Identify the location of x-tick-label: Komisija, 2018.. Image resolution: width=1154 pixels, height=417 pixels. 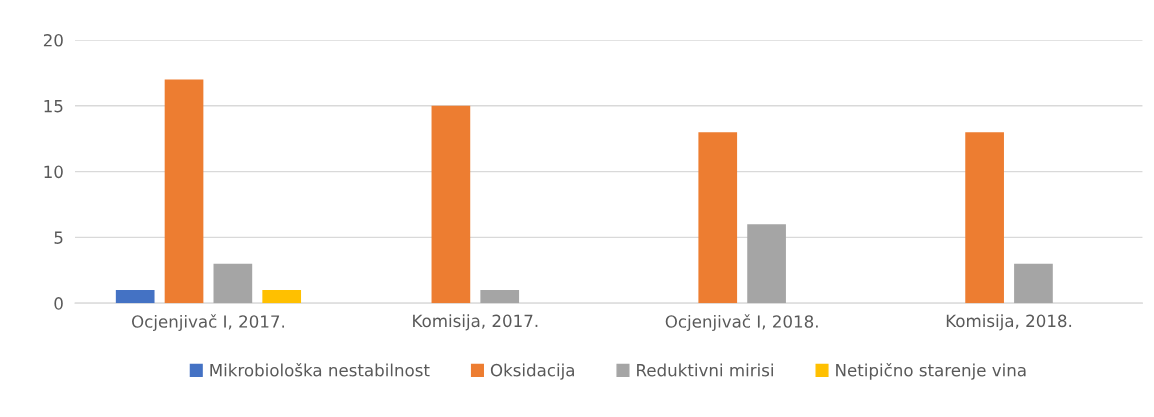
(1009, 322).